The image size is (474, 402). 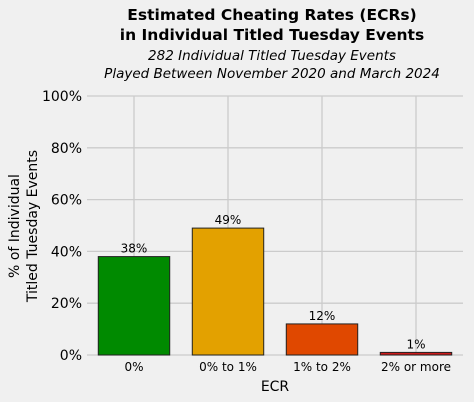 What do you see at coordinates (287, 367) in the screenshot?
I see `x-axis-ticks: 0% 0% to 1% 1% to 2% 2% or more` at bounding box center [287, 367].